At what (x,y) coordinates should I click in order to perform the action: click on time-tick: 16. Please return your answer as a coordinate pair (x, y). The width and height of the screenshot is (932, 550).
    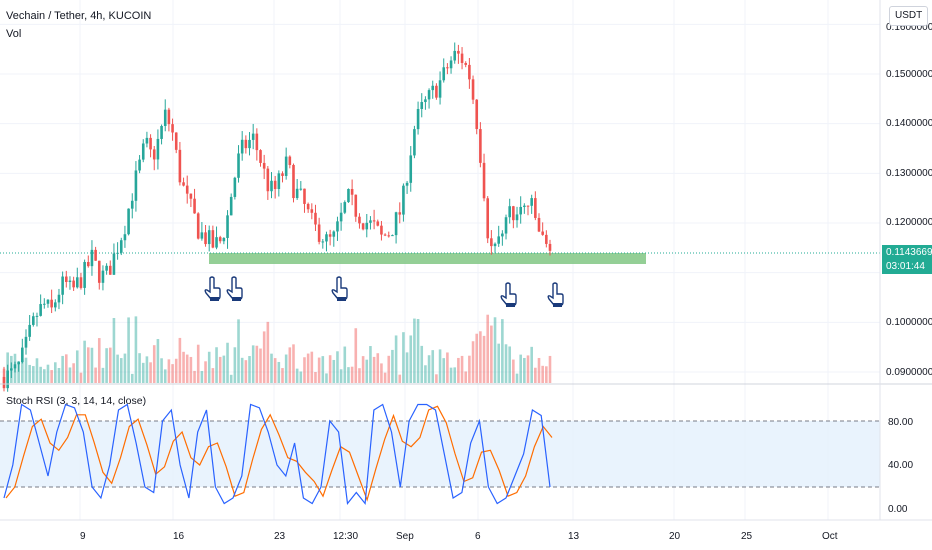
    Looking at the image, I should click on (179, 536).